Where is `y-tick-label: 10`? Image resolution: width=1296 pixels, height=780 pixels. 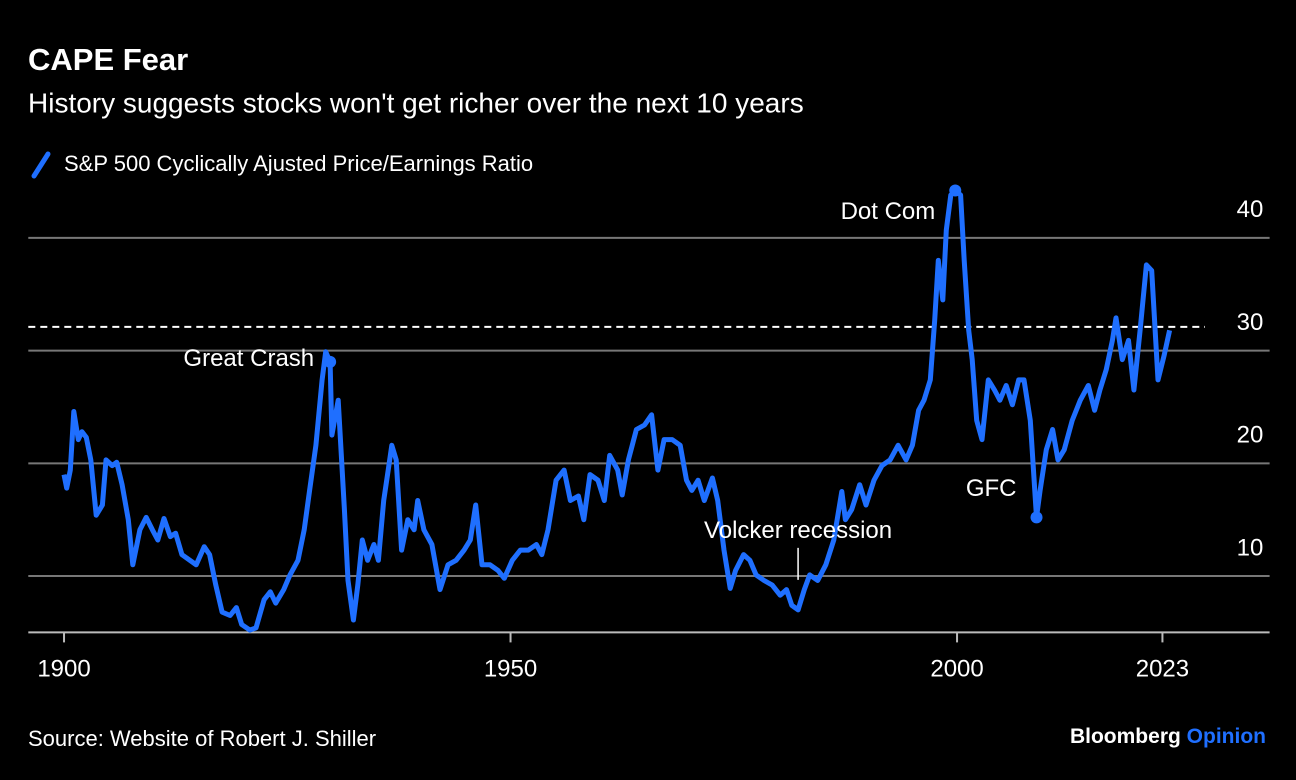 y-tick-label: 10 is located at coordinates (1250, 547).